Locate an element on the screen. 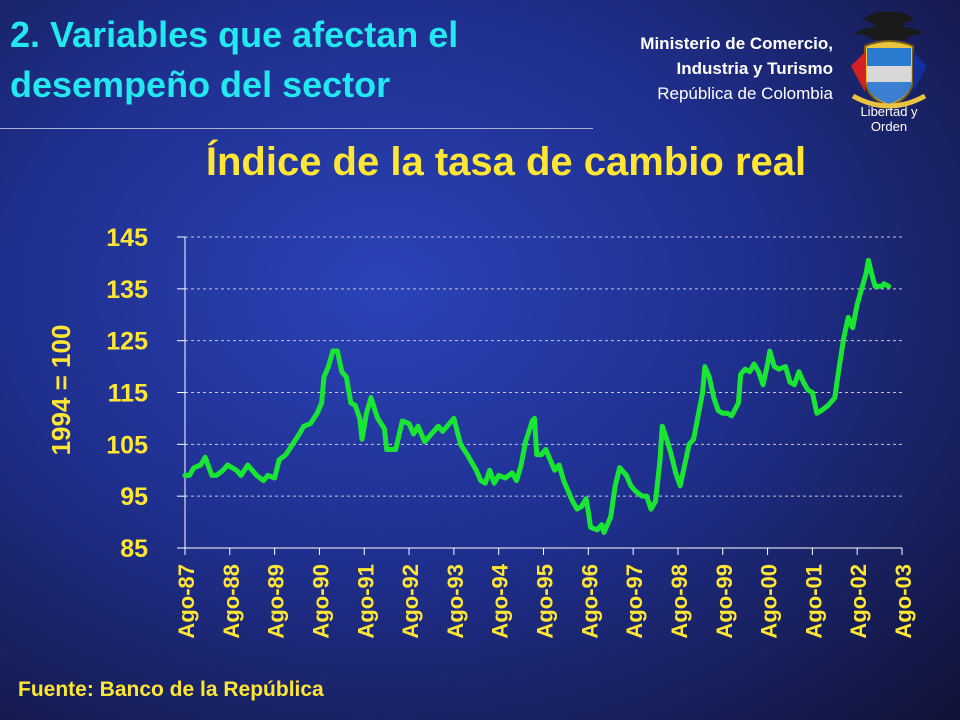 Image resolution: width=960 pixels, height=720 pixels. emblem-caption: Libertad y Orden is located at coordinates (889, 119).